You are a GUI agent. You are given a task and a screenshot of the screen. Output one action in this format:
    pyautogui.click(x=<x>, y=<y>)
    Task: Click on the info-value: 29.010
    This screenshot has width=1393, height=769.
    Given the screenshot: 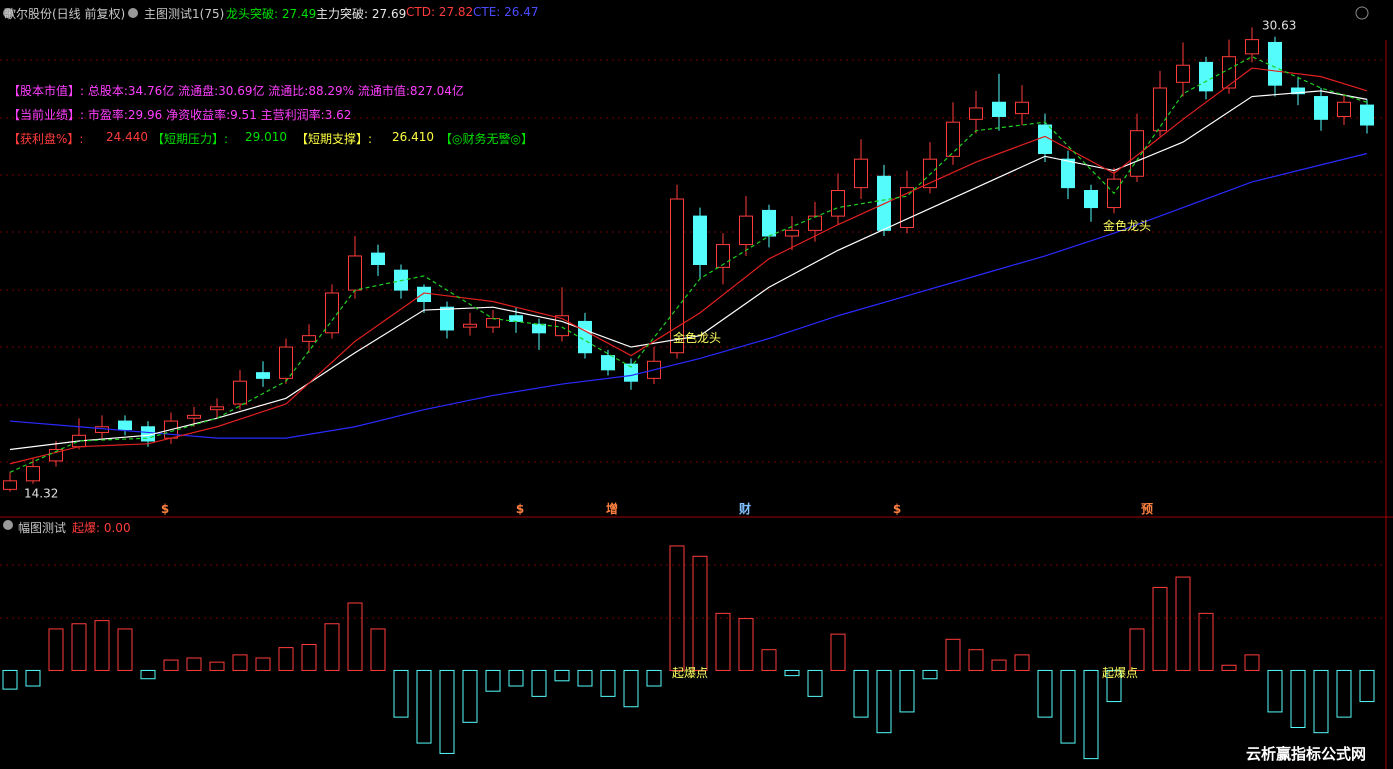 What is the action you would take?
    pyautogui.click(x=266, y=137)
    